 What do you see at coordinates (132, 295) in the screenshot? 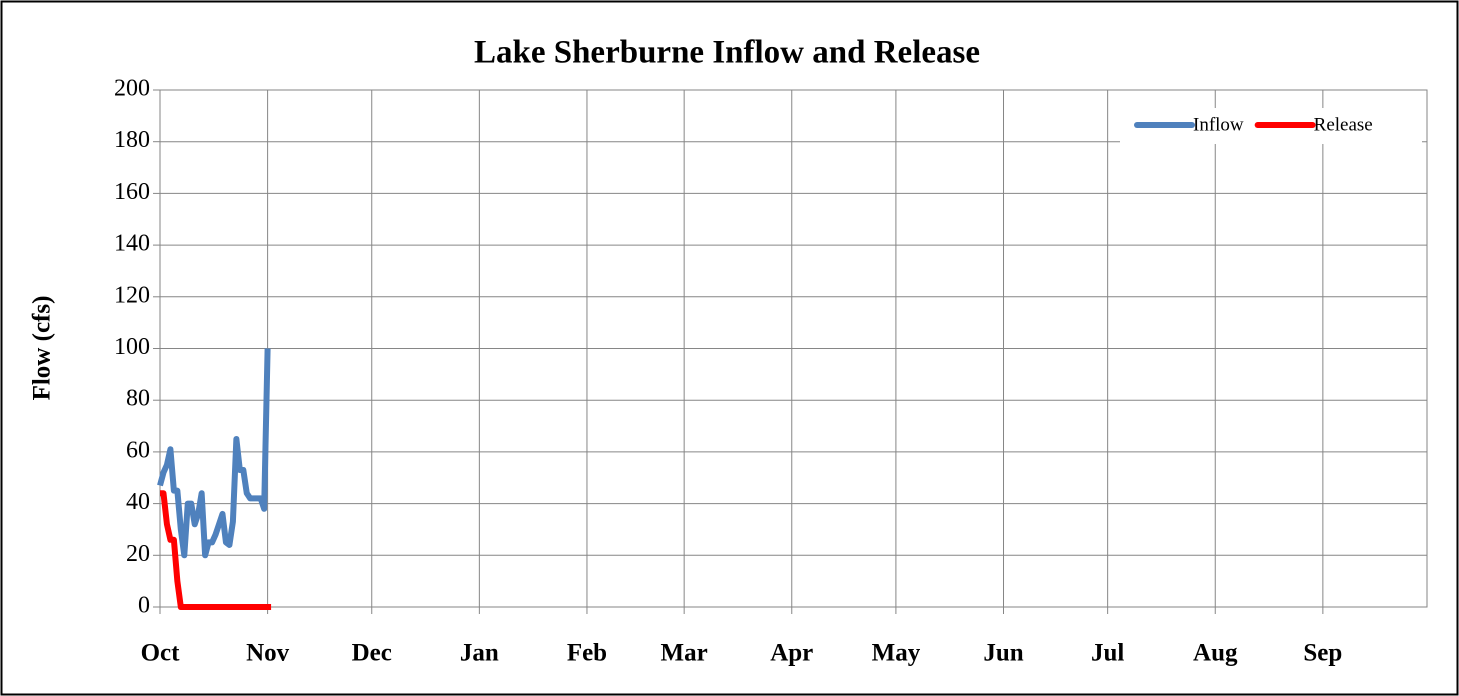
I see `y-tick-label: 120` at bounding box center [132, 295].